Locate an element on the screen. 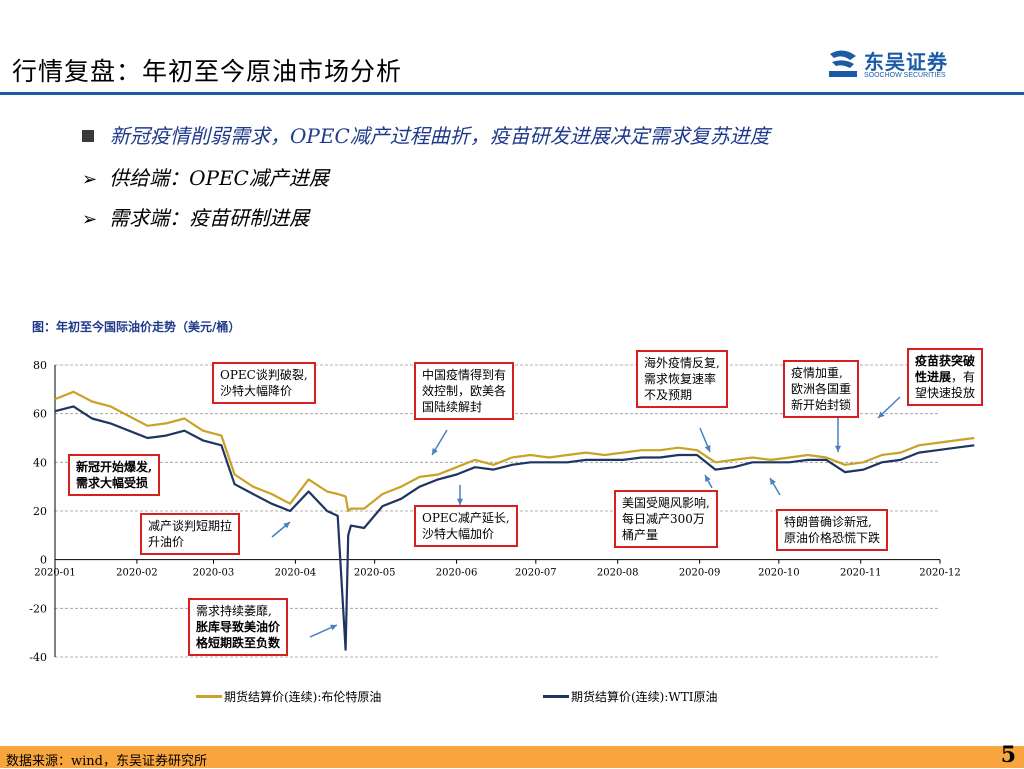  bullet-supply-text: 供给端：OPEC减产进展 is located at coordinates (219, 178).